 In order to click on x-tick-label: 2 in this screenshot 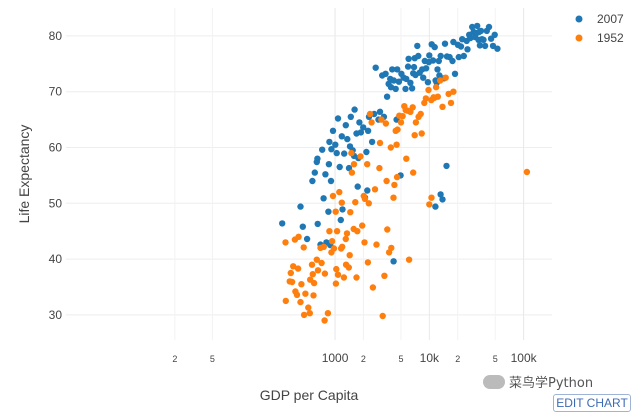, I will do `click(174, 359)`.